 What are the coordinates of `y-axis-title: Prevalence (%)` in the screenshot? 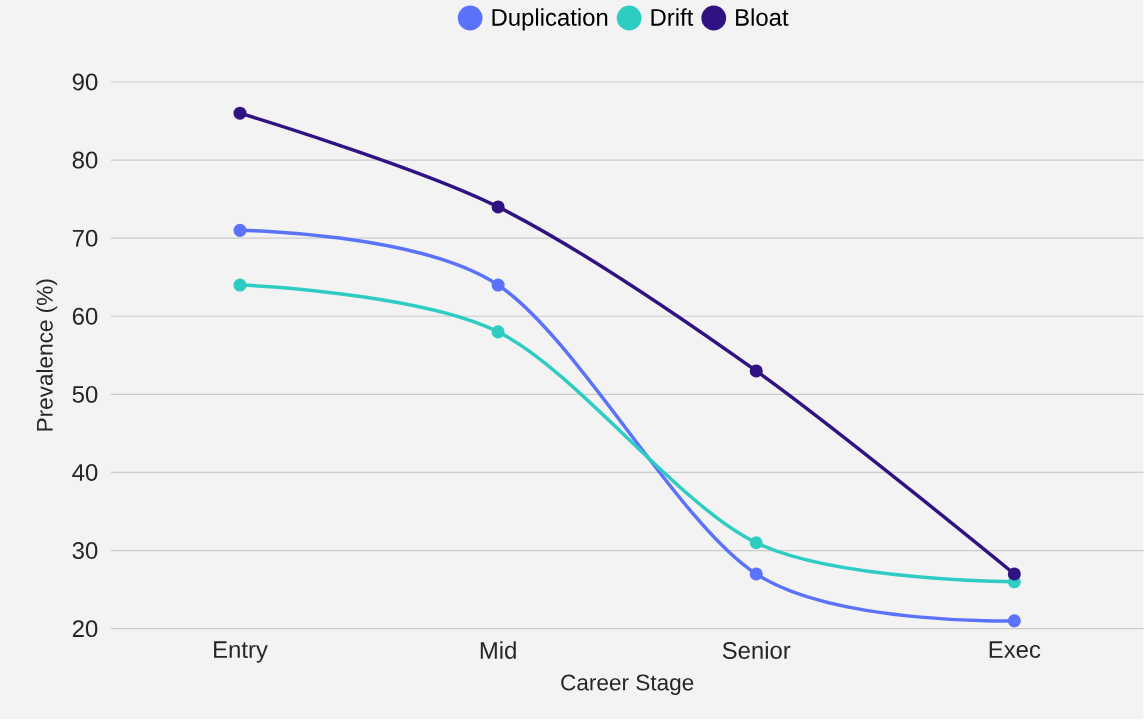 It's located at (47, 355).